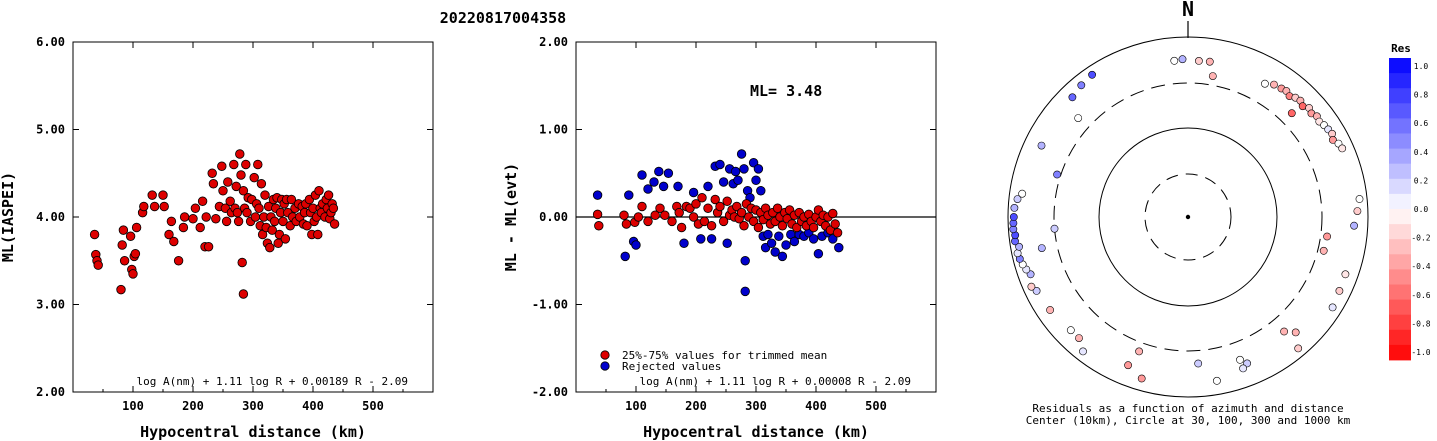 This screenshot has width=1437, height=441. What do you see at coordinates (1188, 217) in the screenshot?
I see `circle-30km` at bounding box center [1188, 217].